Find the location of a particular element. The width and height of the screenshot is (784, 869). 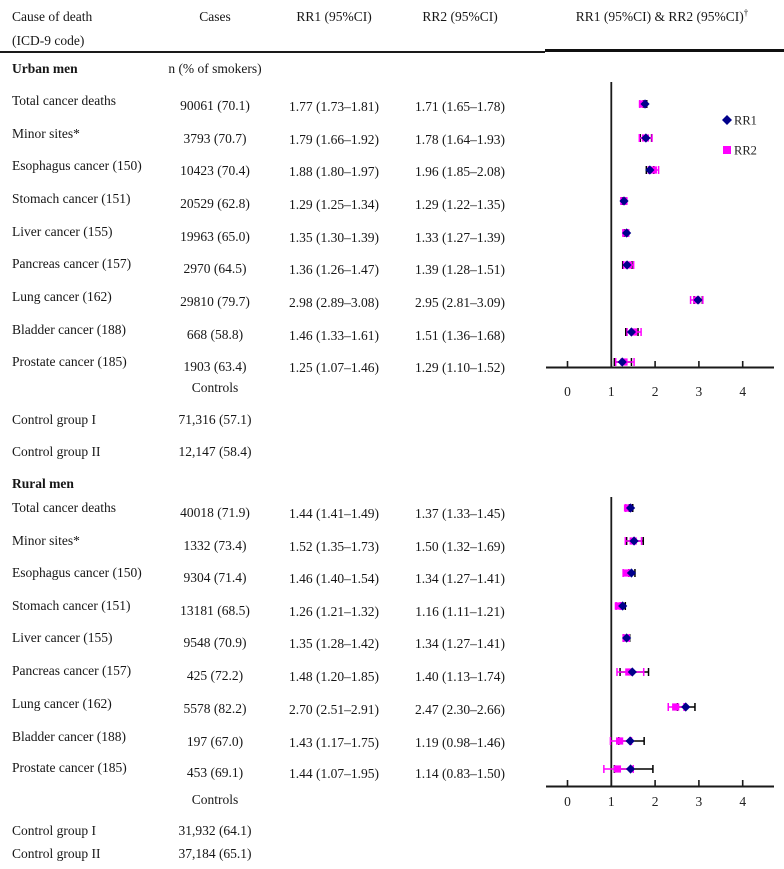

header-rule-left is located at coordinates (272, 52).